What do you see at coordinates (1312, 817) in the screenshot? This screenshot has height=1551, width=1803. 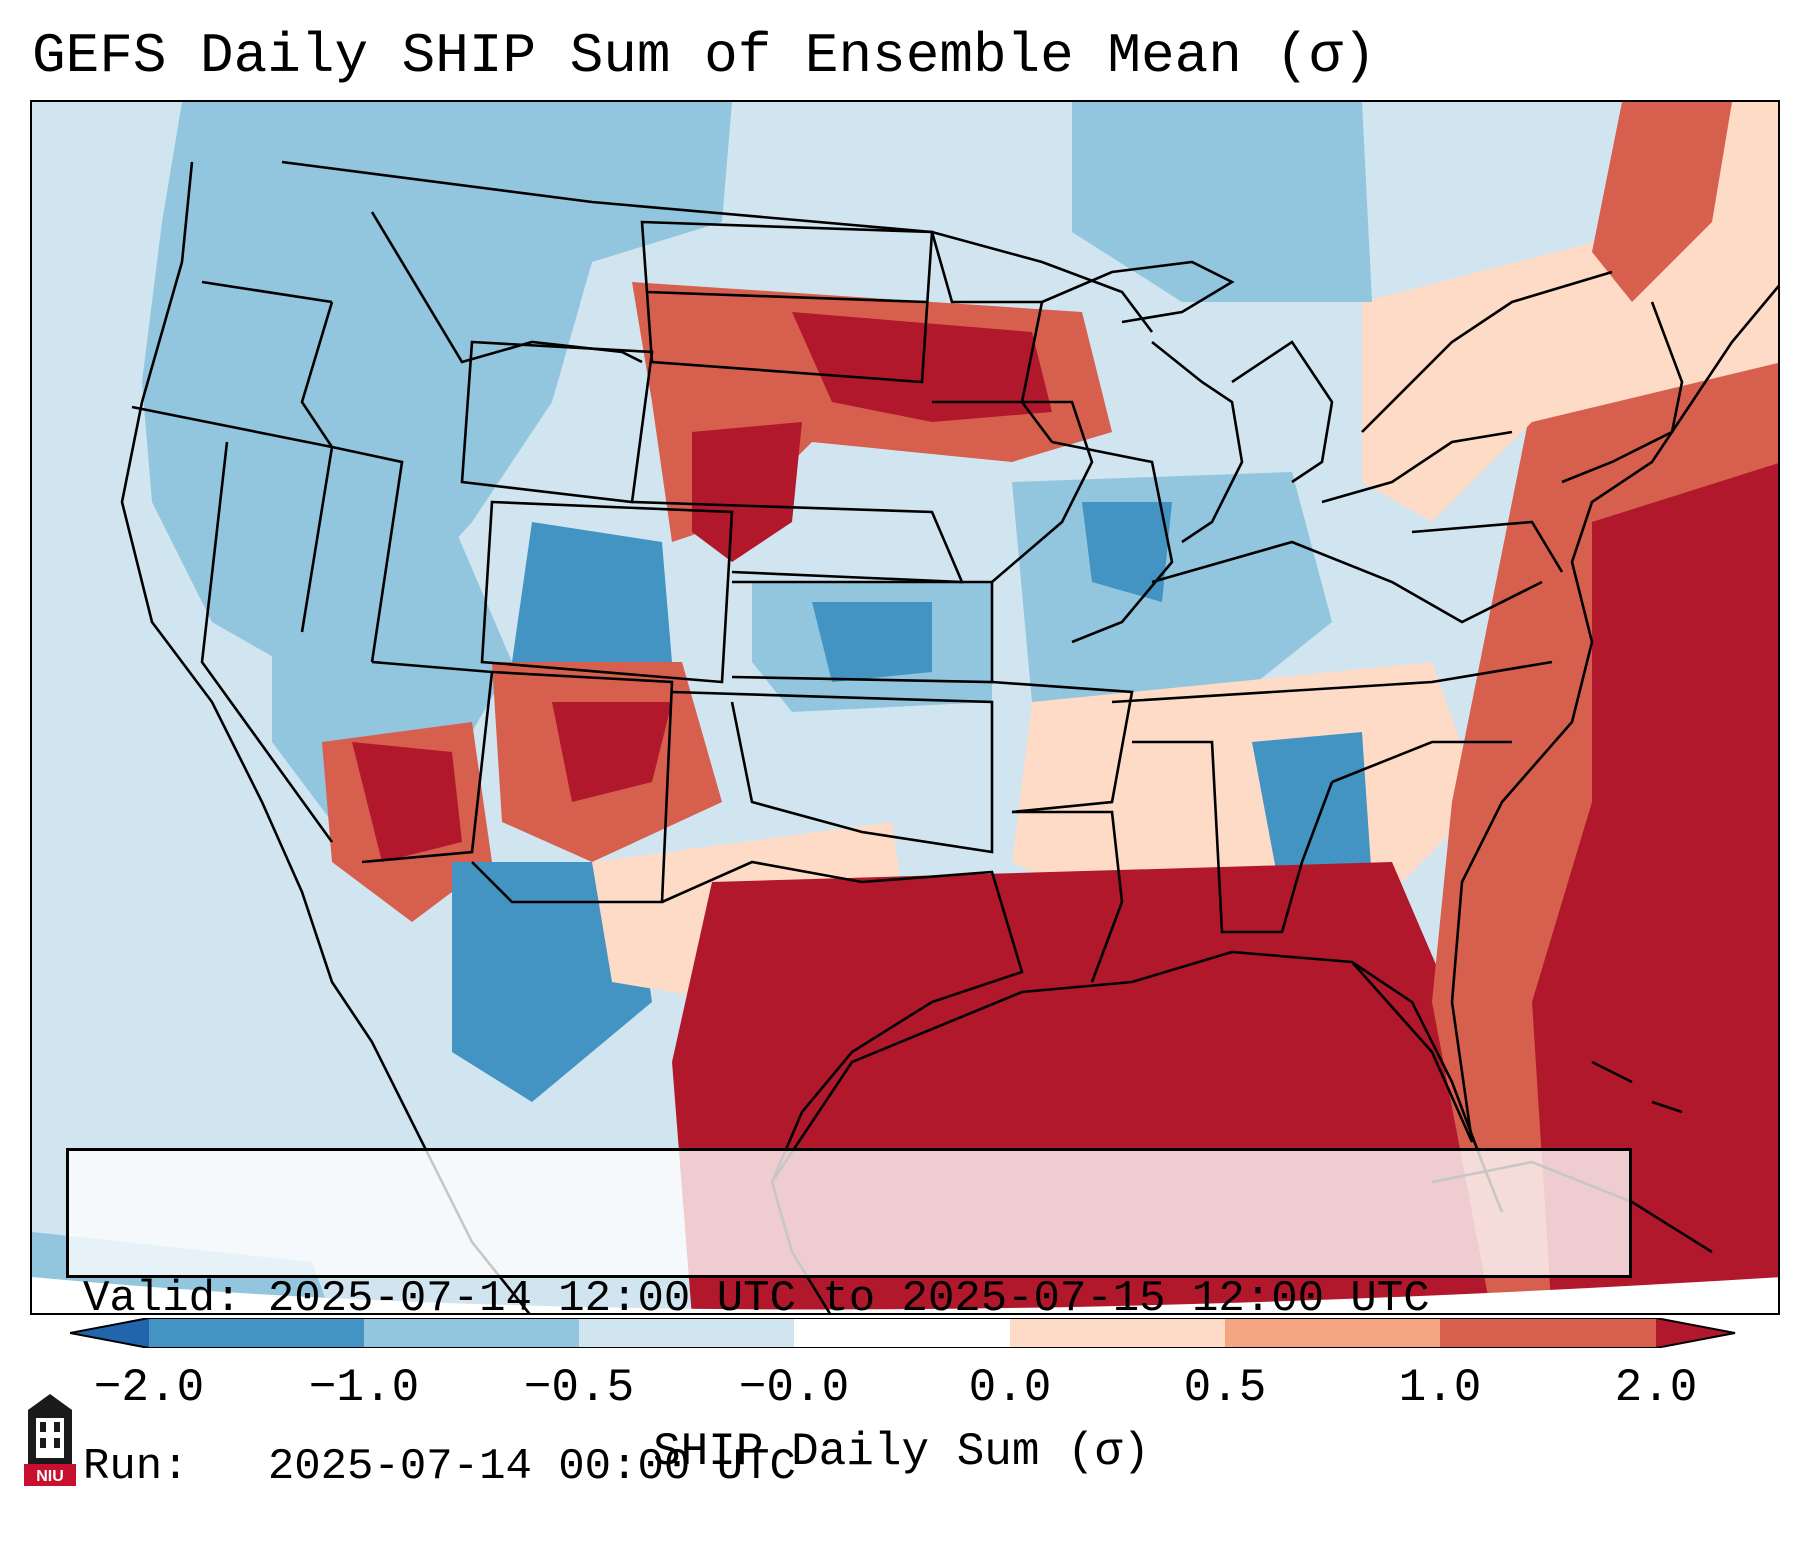 I see `field-georgia-blue` at bounding box center [1312, 817].